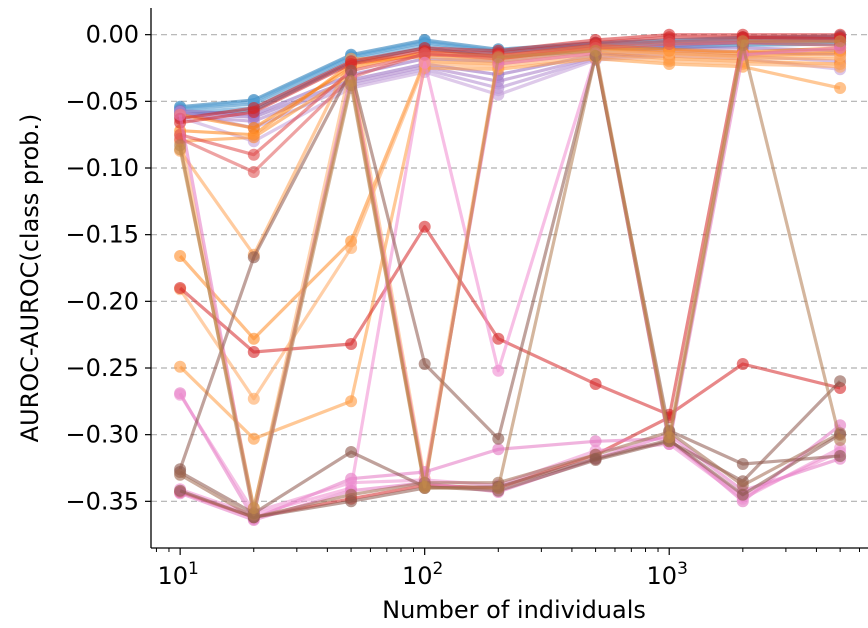 This screenshot has height=628, width=868. I want to click on x-axis-label: Number of individuals, so click(514, 610).